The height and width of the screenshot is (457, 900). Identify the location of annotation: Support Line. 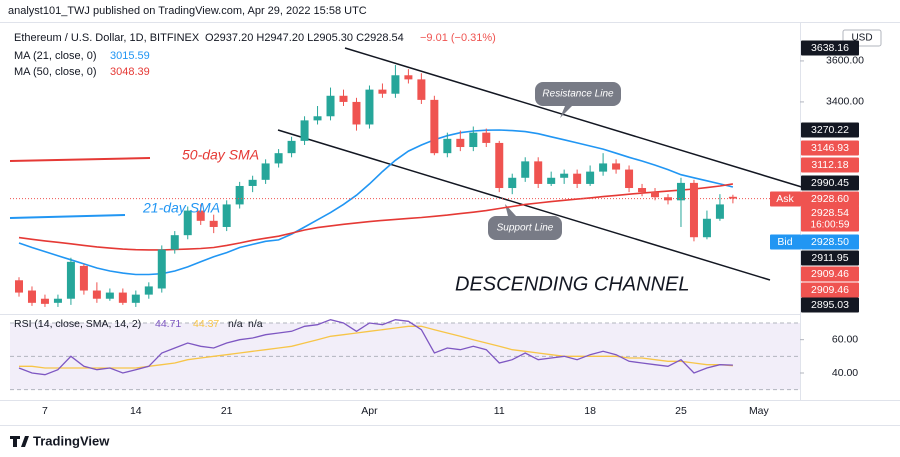
(525, 228).